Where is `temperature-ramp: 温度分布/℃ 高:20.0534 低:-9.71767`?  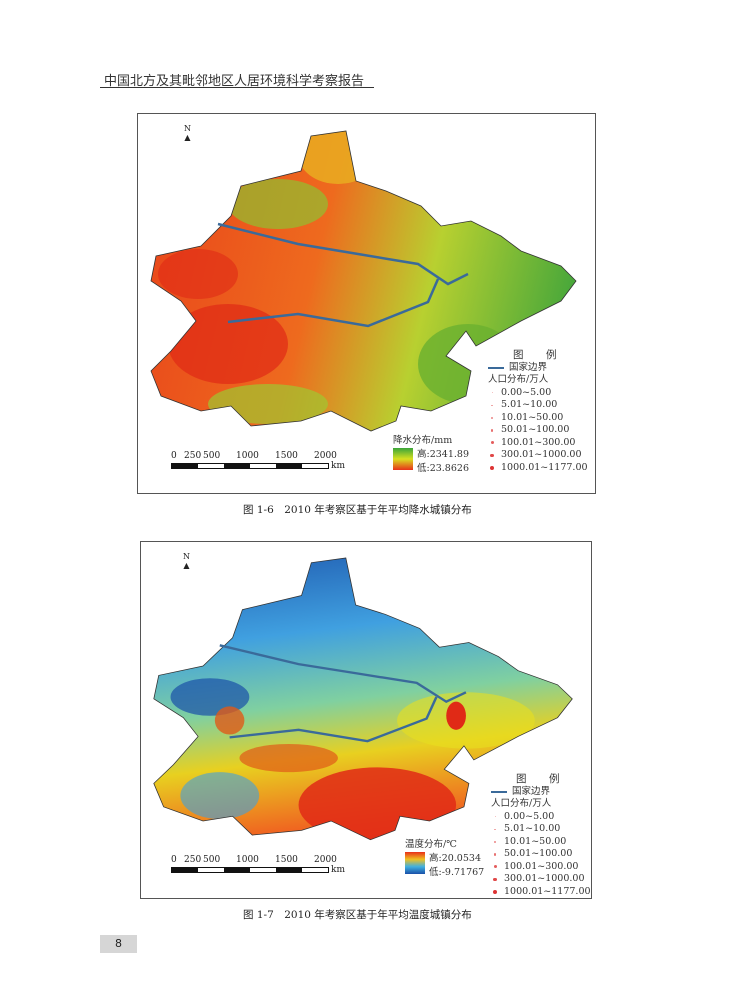
temperature-ramp: 温度分布/℃ 高:20.0534 低:-9.71767 is located at coordinates (444, 857).